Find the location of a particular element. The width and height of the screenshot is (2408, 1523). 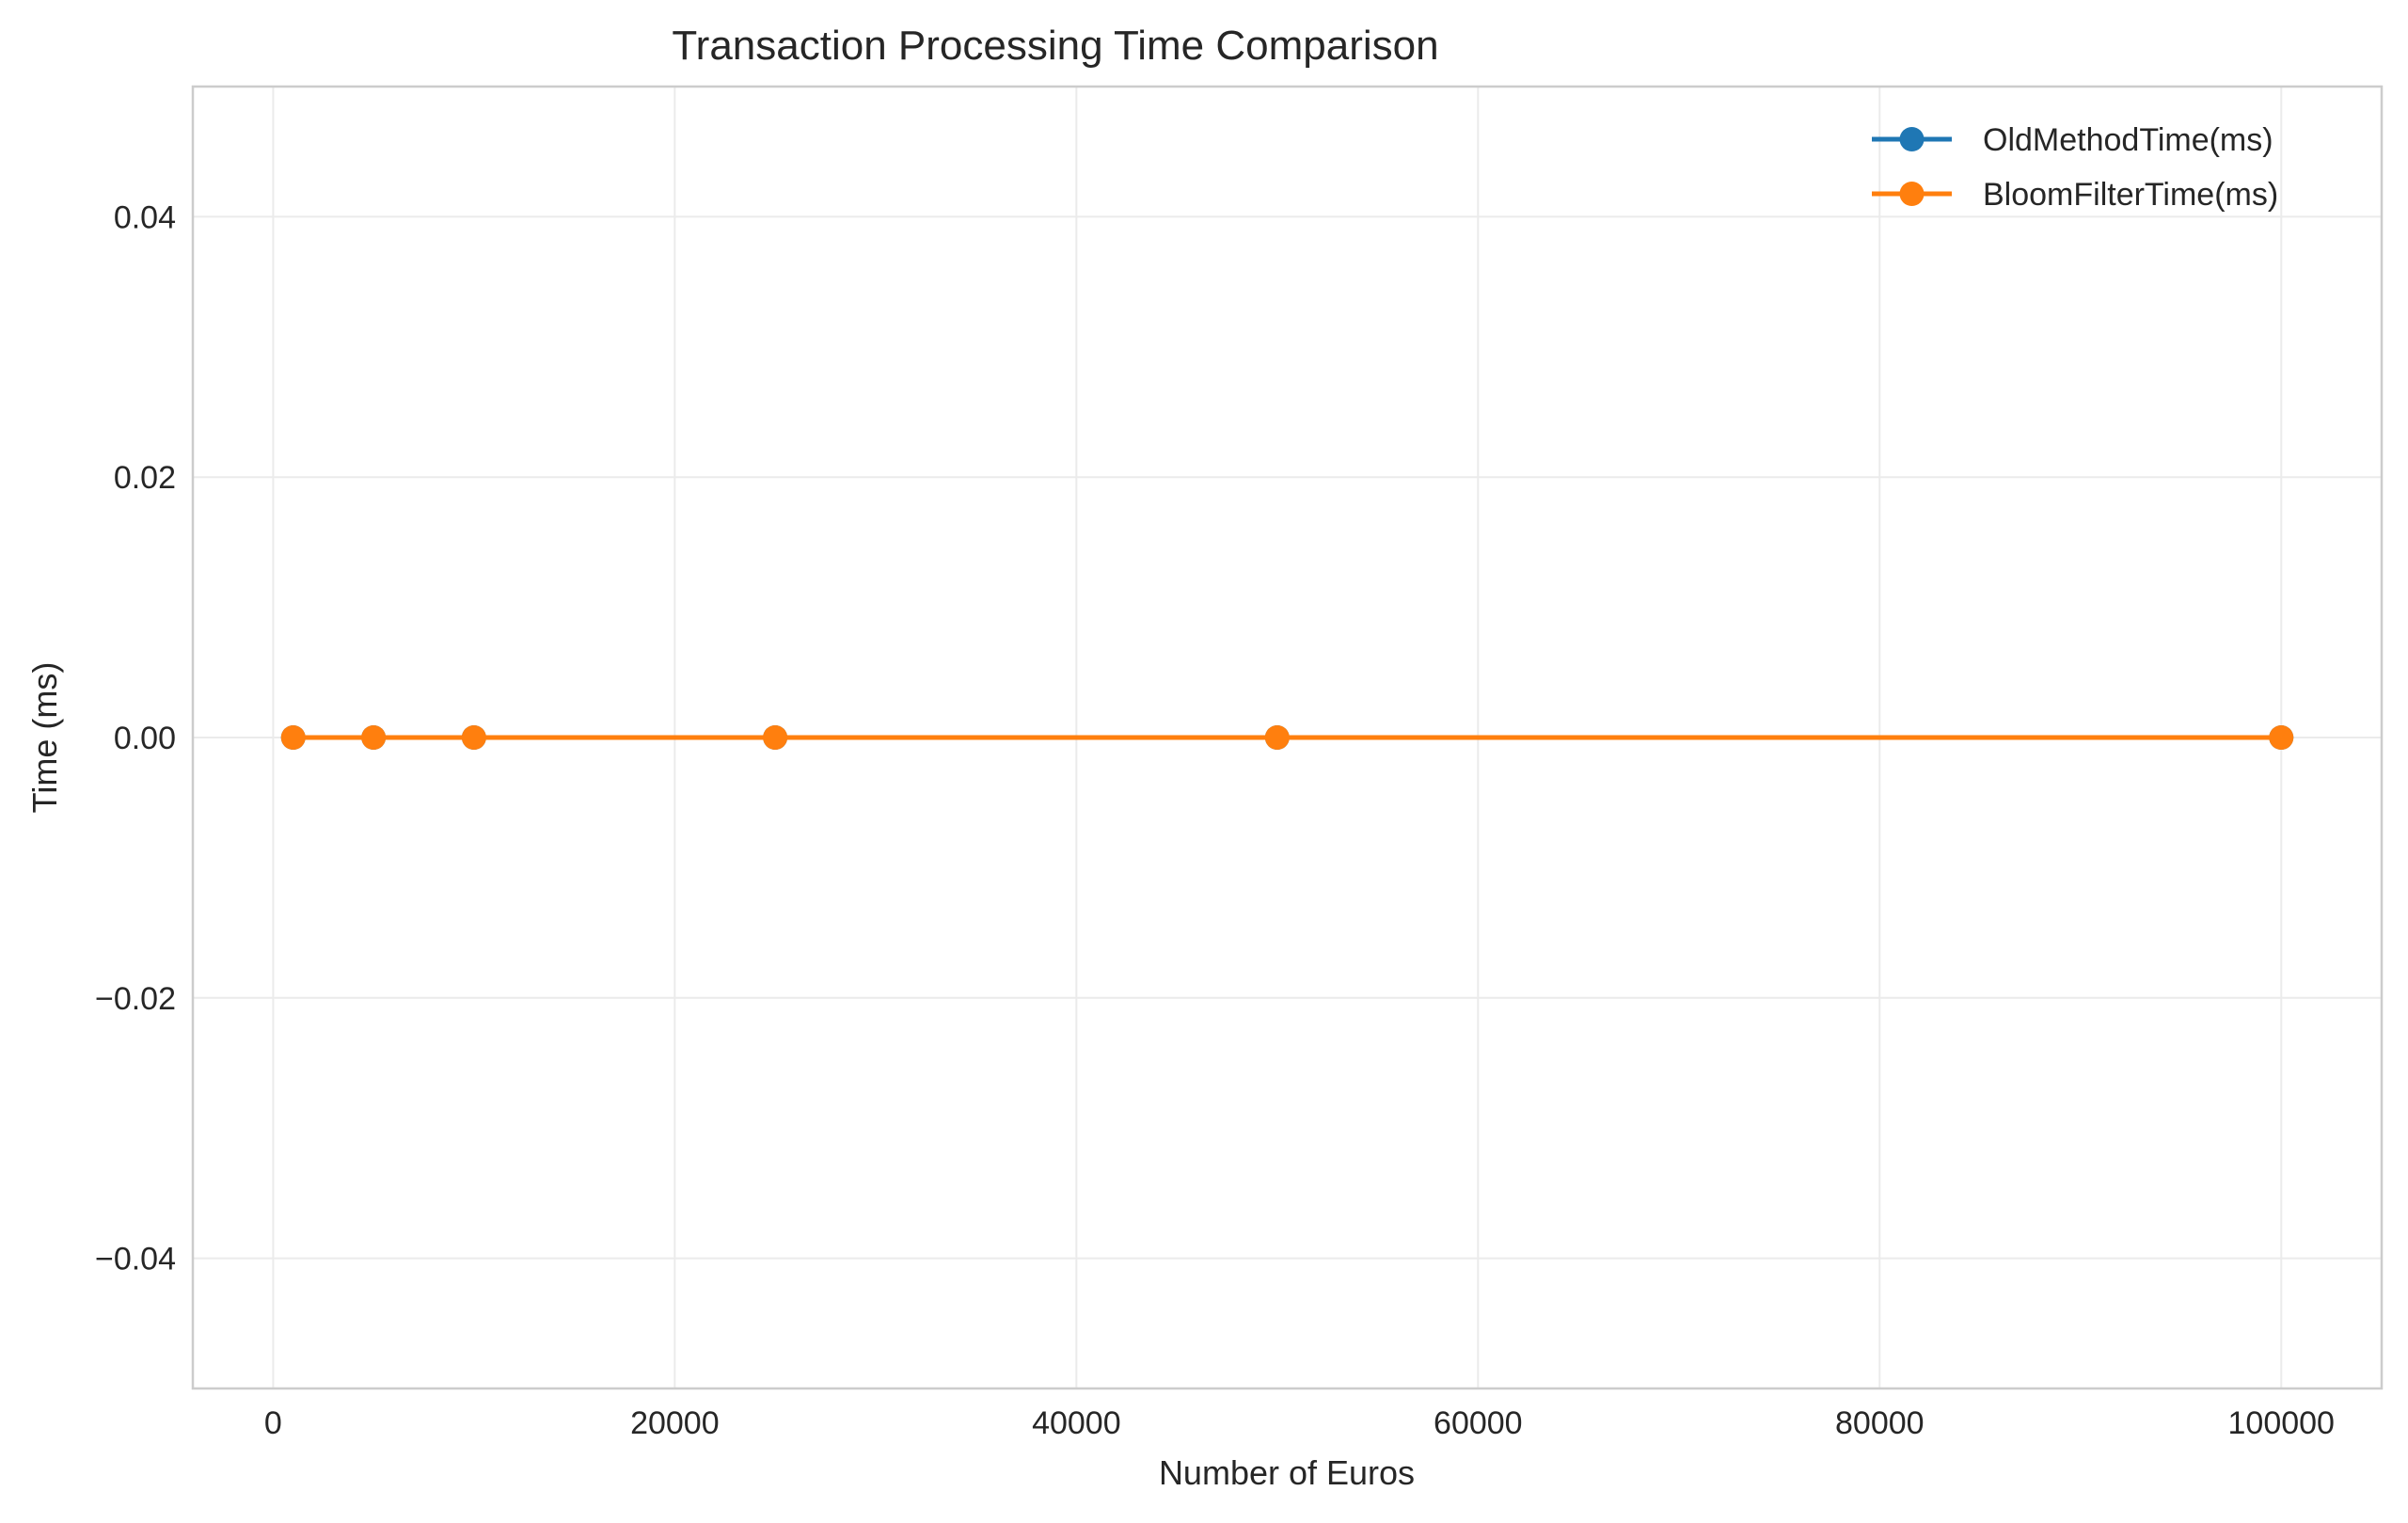

chart-title: Transaction Processing Time Comparison is located at coordinates (1055, 46).